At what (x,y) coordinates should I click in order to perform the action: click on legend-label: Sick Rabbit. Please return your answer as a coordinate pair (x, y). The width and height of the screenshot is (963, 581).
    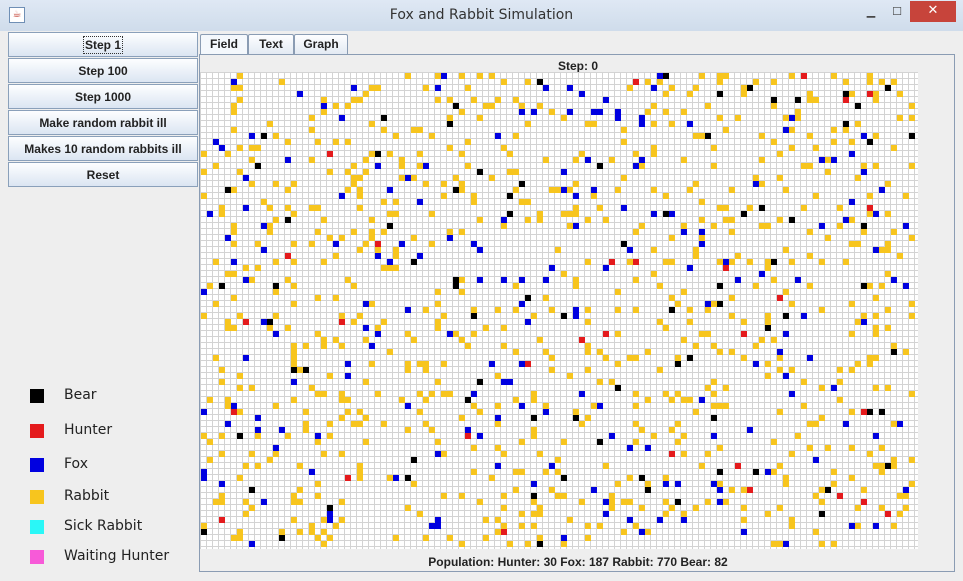
    Looking at the image, I should click on (103, 526).